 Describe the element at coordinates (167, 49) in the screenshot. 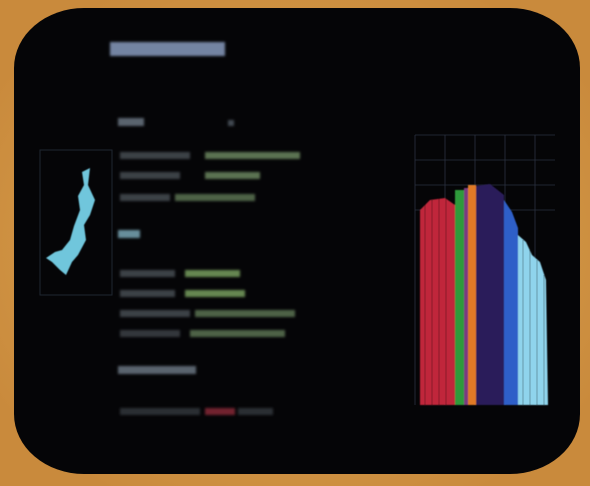

I see `title-blob` at that location.